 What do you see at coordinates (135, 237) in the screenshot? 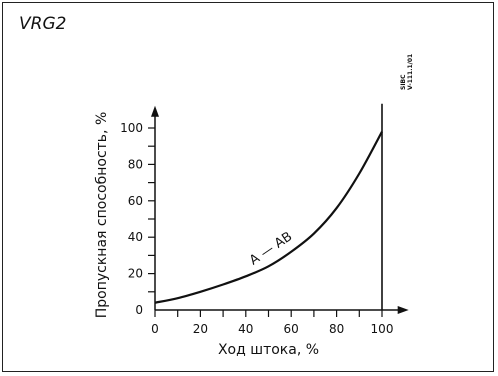
I see `y-tick-label: 40` at bounding box center [135, 237].